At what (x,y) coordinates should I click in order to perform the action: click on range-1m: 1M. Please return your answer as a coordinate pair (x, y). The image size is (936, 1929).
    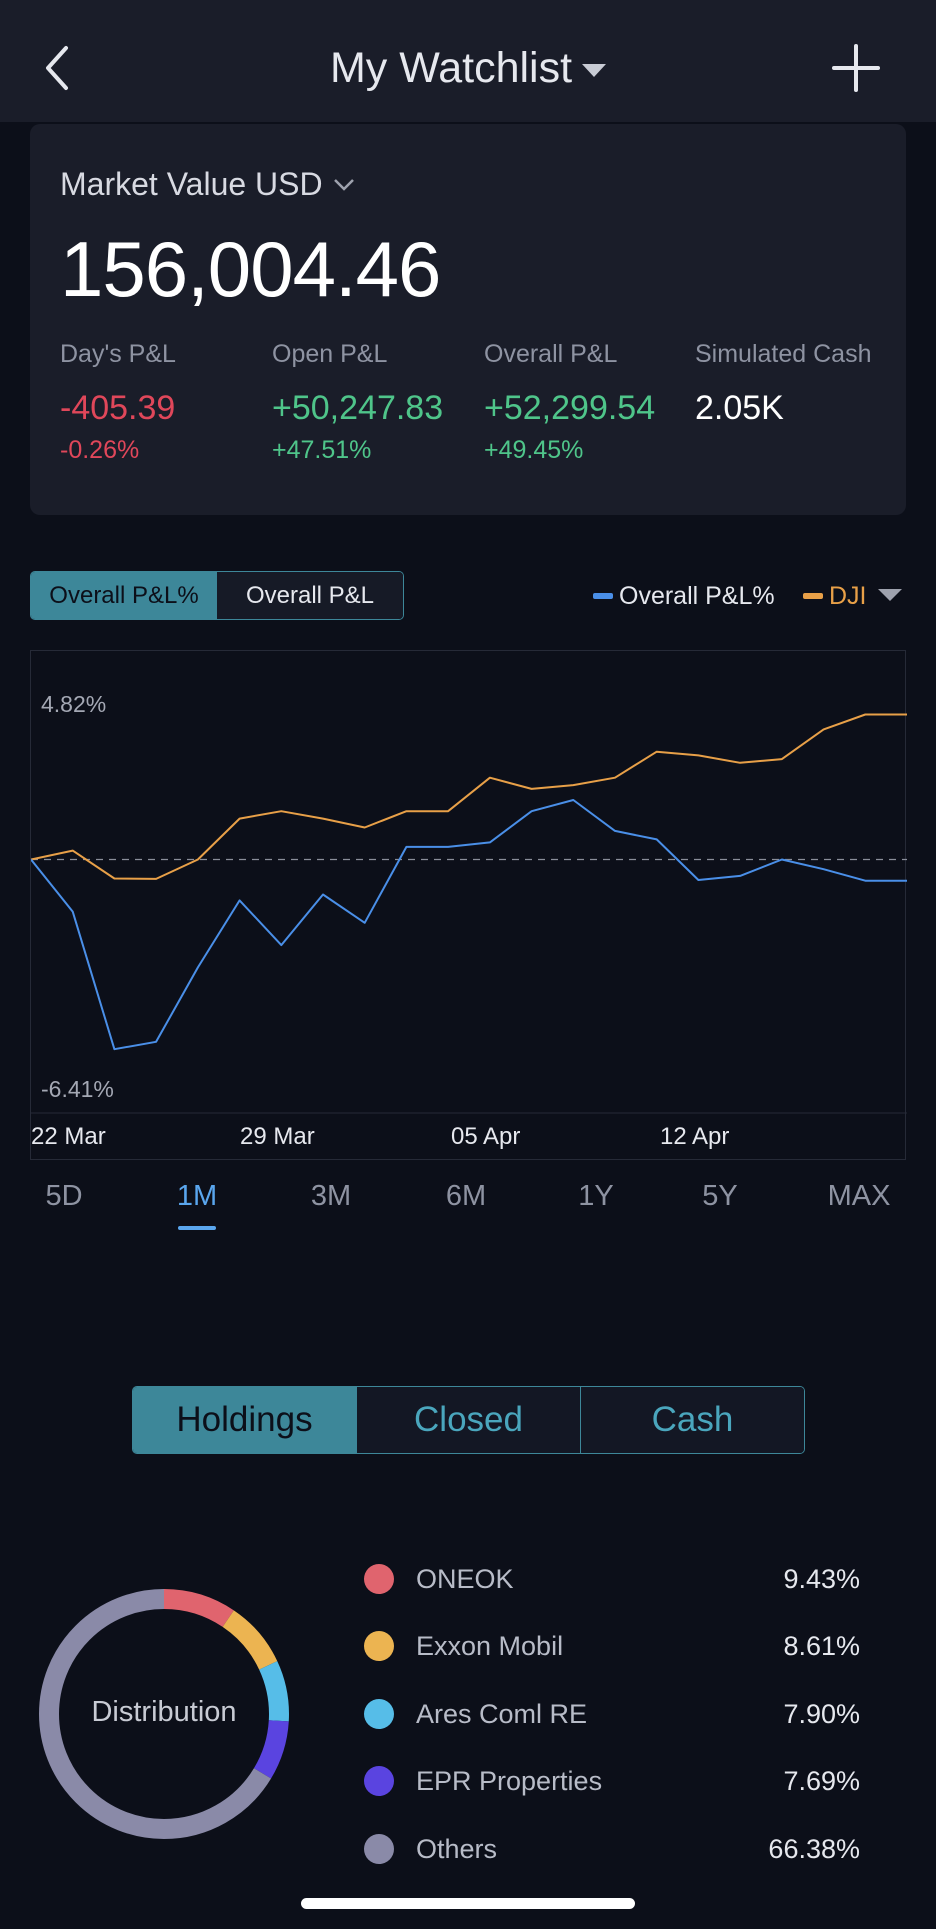
    Looking at the image, I should click on (197, 1196).